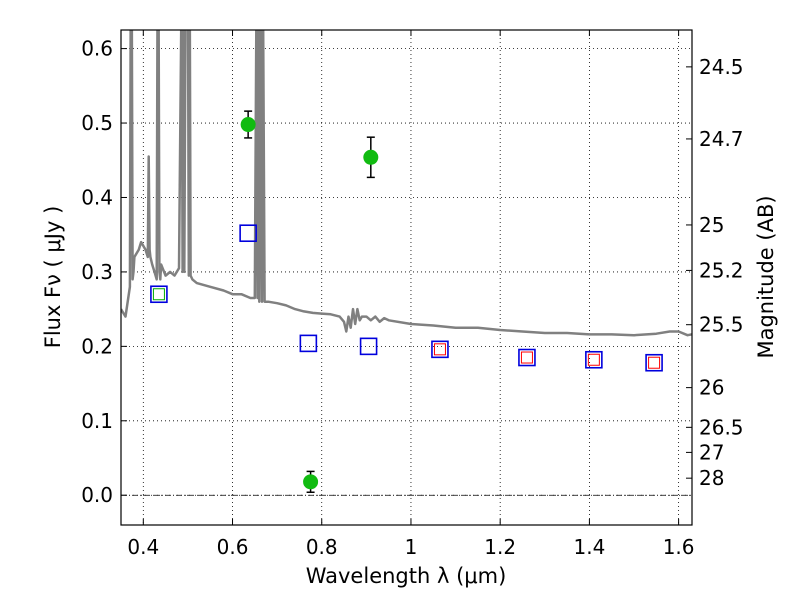 The height and width of the screenshot is (600, 800). What do you see at coordinates (406, 576) in the screenshot?
I see `x-axis-label: Wavelength λ (μm)` at bounding box center [406, 576].